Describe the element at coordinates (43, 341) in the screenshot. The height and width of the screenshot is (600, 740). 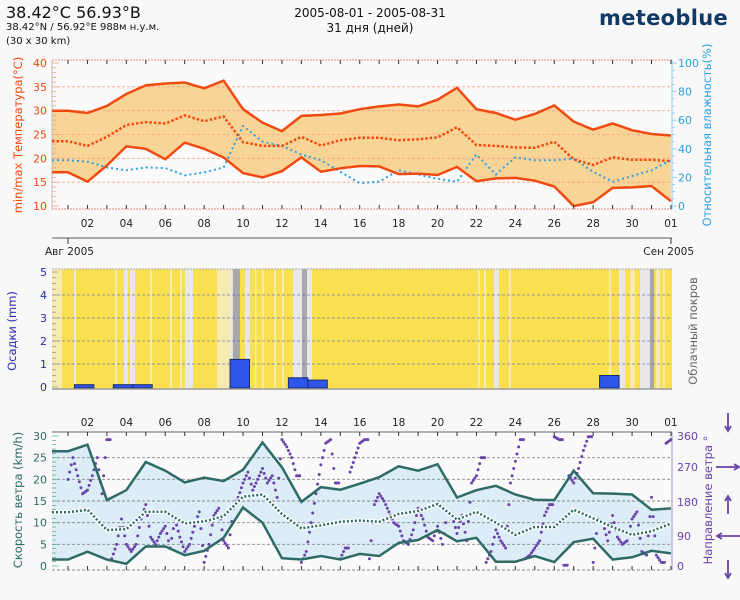
I see `precipitation-tick-label: 2` at that location.